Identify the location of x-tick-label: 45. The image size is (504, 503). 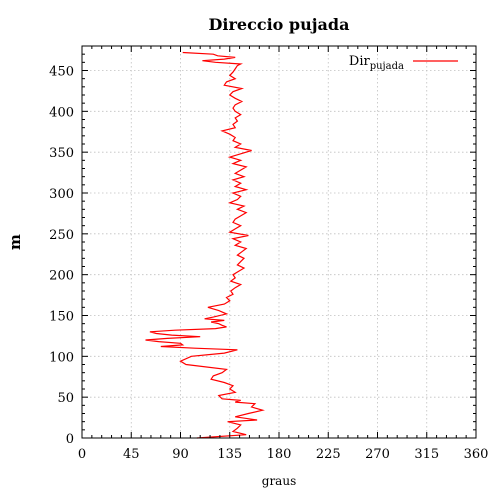
(131, 454).